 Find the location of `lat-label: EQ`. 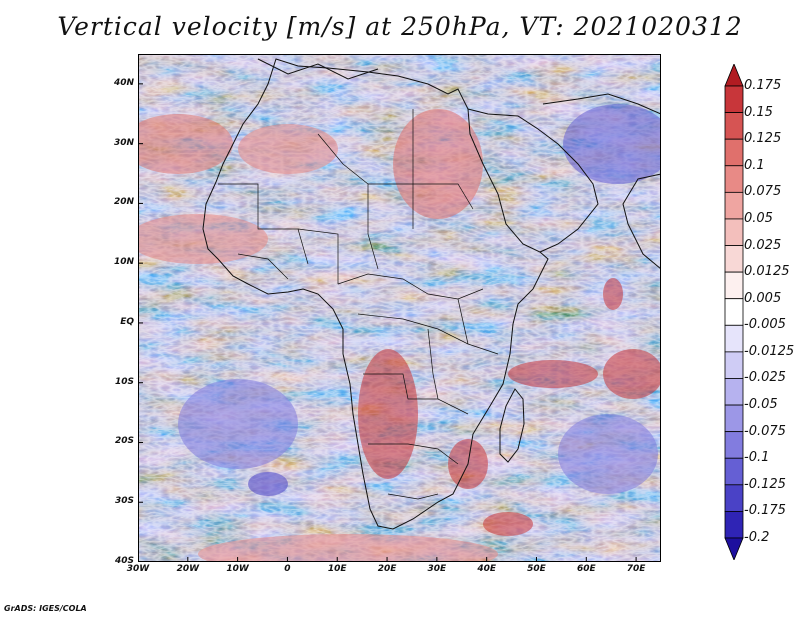

lat-label: EQ is located at coordinates (127, 321).